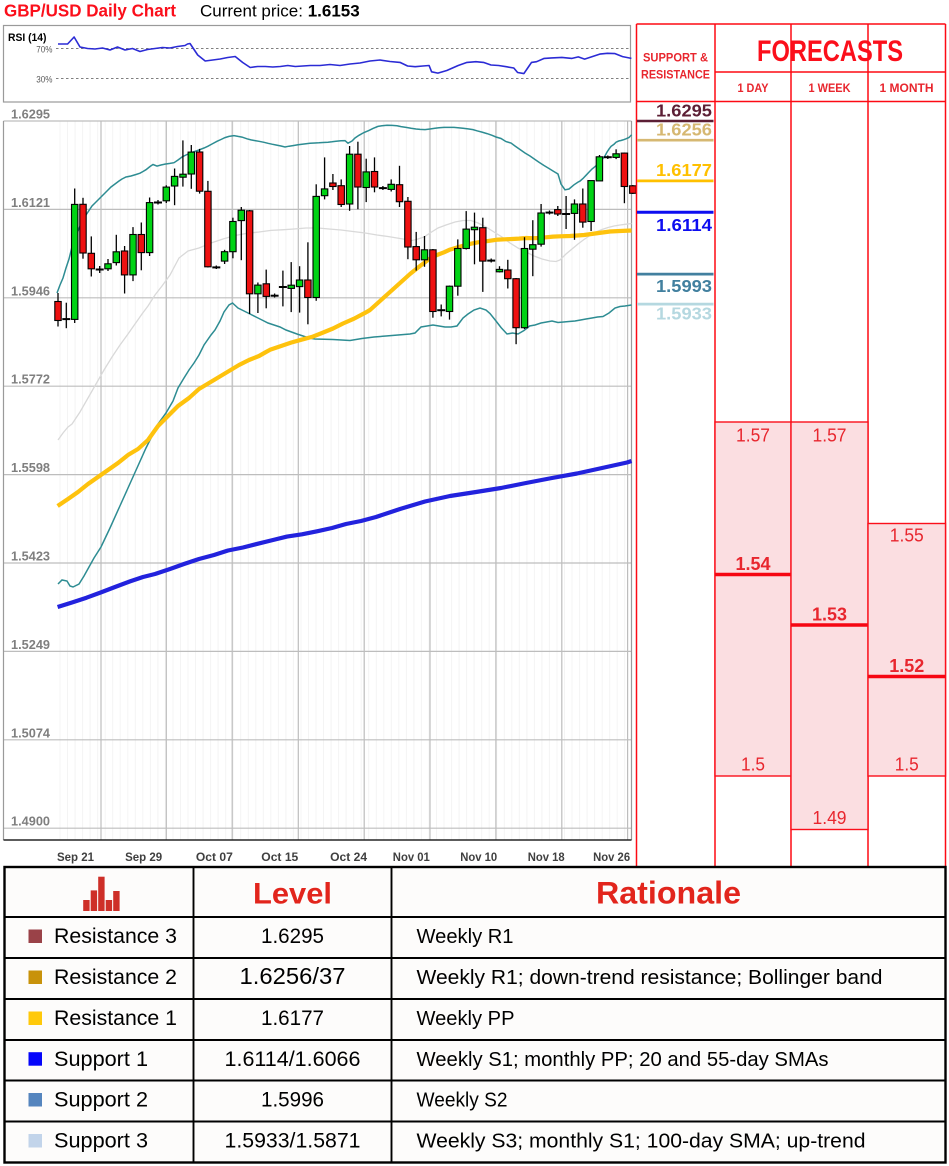 The height and width of the screenshot is (1166, 949). Describe the element at coordinates (675, 58) in the screenshot. I see `svg-text: SUPPORT &` at that location.